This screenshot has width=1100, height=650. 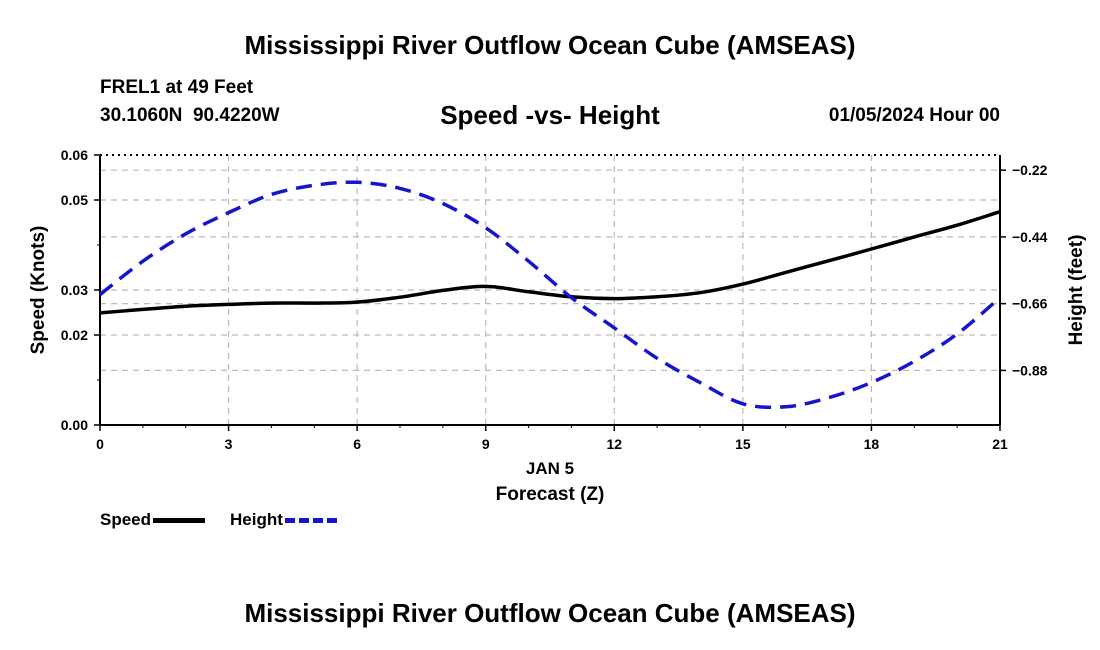 What do you see at coordinates (179, 520) in the screenshot?
I see `legend-speed-swatch` at bounding box center [179, 520].